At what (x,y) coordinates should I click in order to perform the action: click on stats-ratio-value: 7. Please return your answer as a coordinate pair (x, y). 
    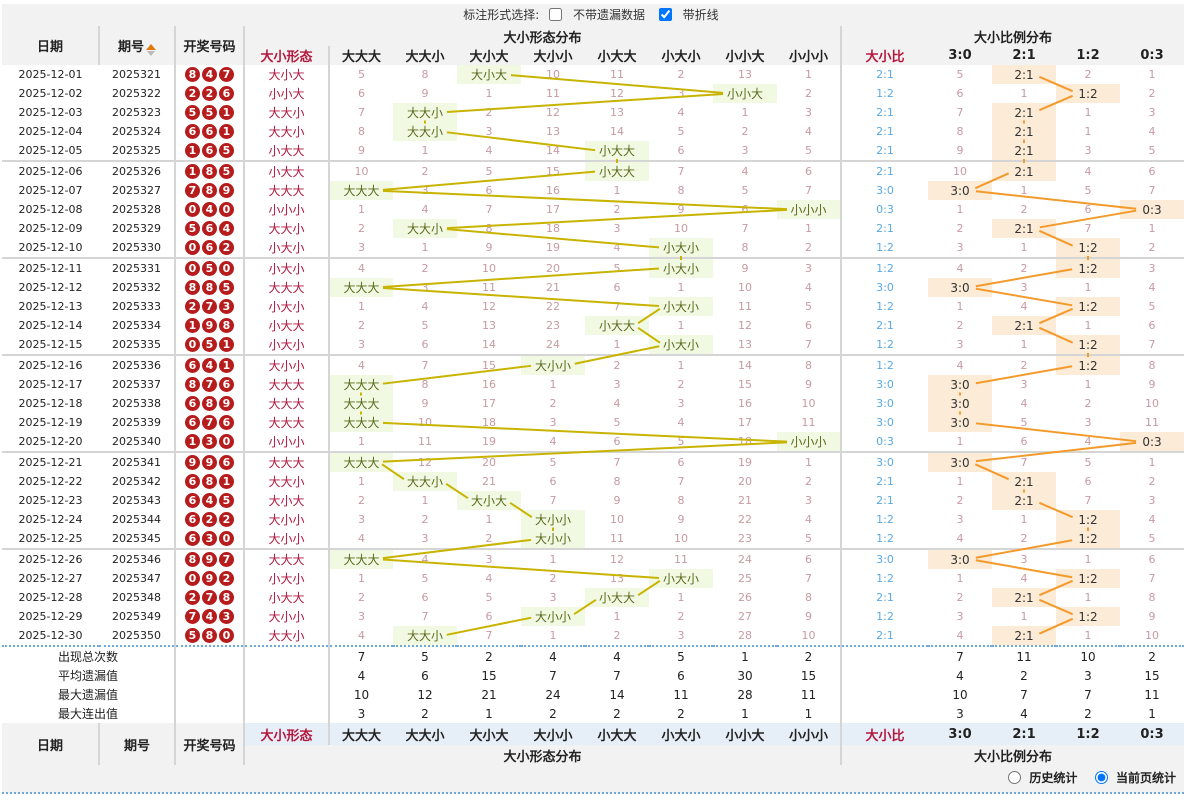
    Looking at the image, I should click on (1024, 694).